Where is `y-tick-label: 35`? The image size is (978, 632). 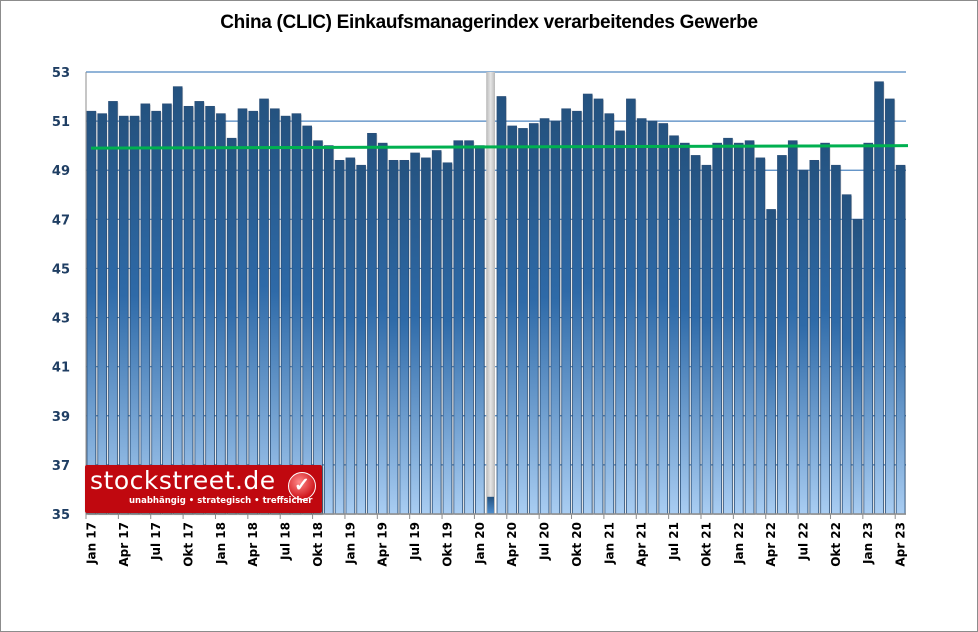
y-tick-label: 35 is located at coordinates (61, 515).